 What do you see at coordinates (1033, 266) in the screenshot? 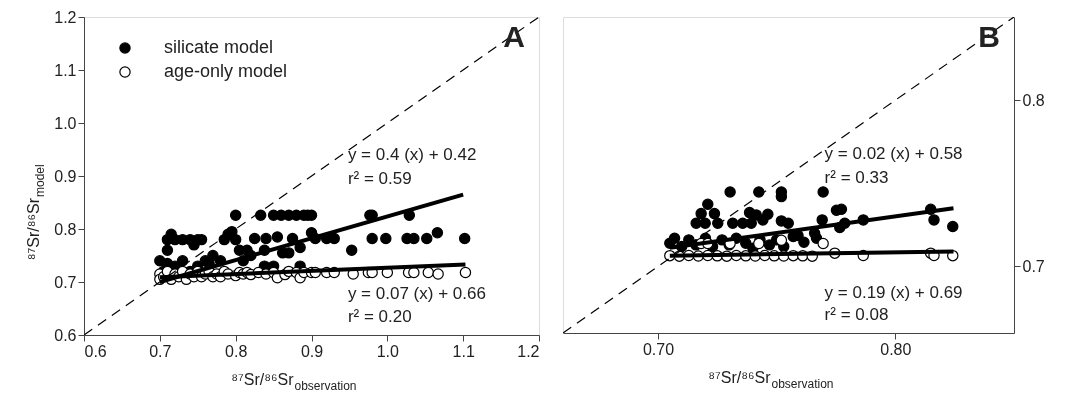
I see `y2-tick-label: 0.7` at bounding box center [1033, 266].